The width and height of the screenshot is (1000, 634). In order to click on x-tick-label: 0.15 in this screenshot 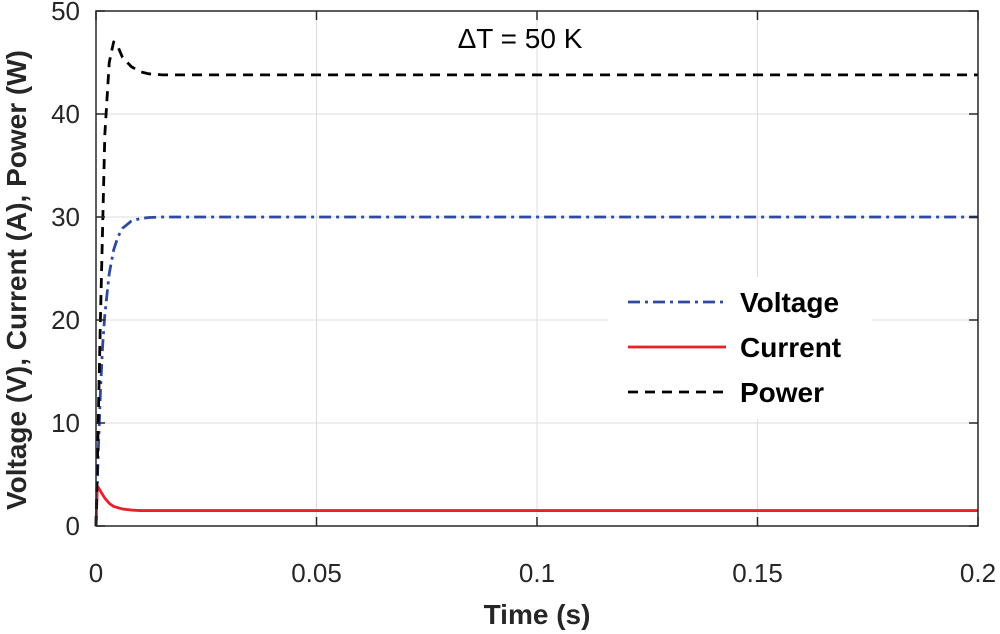, I will do `click(757, 573)`.